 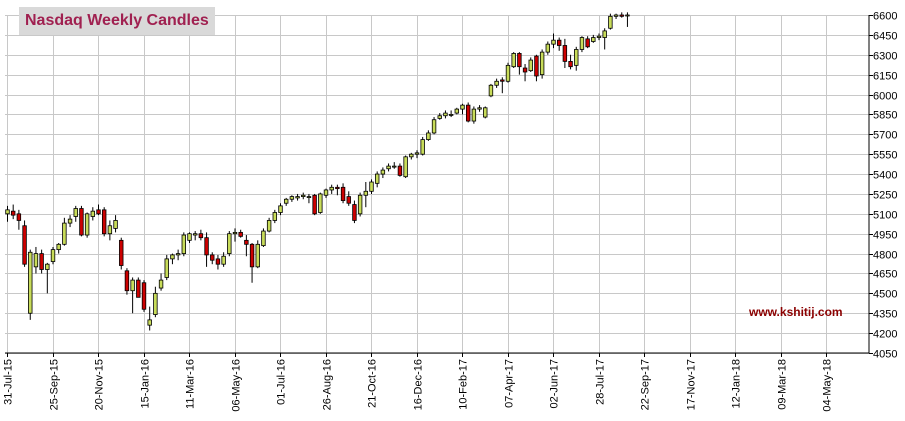 What do you see at coordinates (464, 384) in the screenshot?
I see `x-tick-label: 10-Feb-17` at bounding box center [464, 384].